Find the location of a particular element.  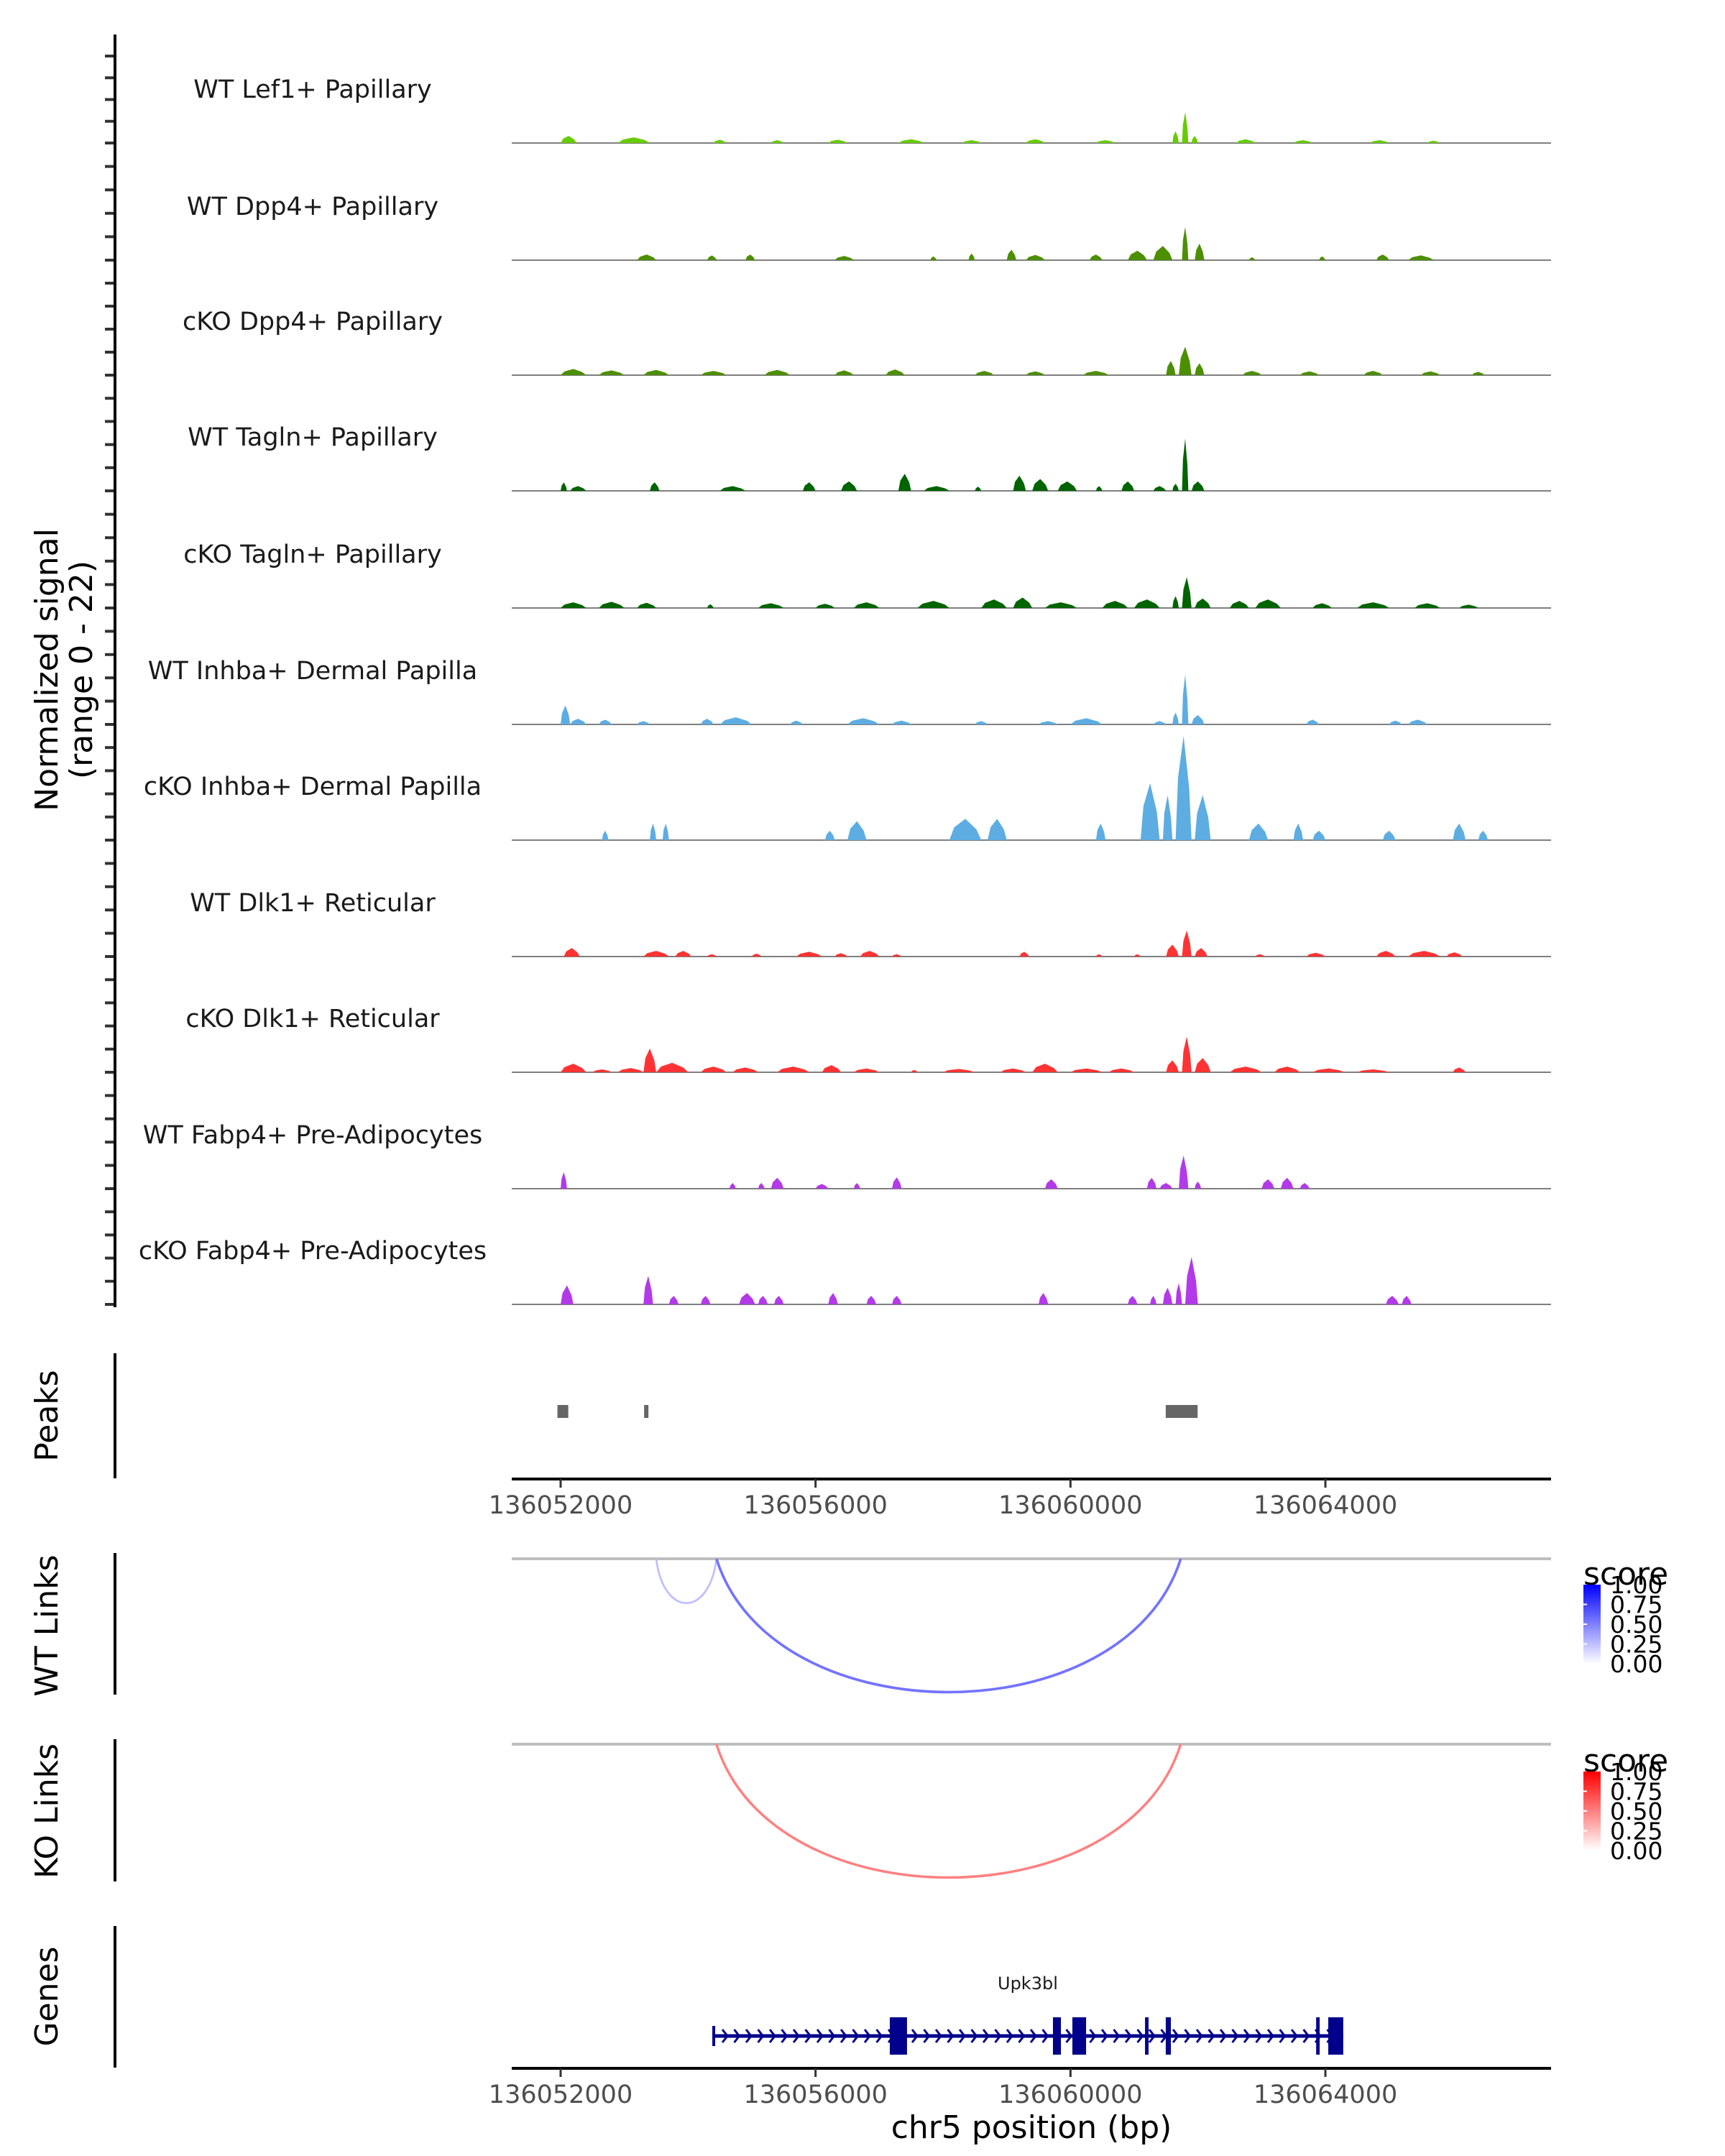

x-tick-label: 136052000 is located at coordinates (560, 1505).